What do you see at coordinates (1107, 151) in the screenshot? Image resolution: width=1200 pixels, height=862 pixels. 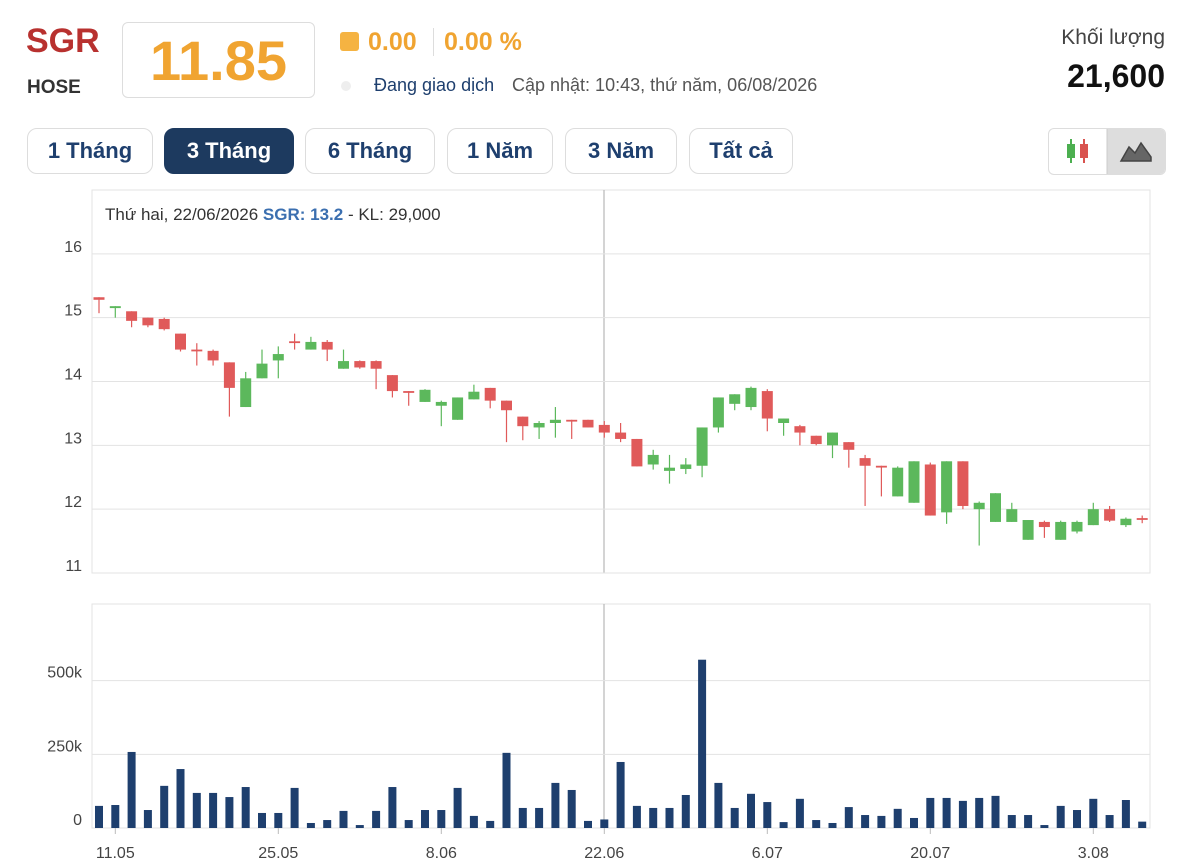 I see `chart-type-toggle` at bounding box center [1107, 151].